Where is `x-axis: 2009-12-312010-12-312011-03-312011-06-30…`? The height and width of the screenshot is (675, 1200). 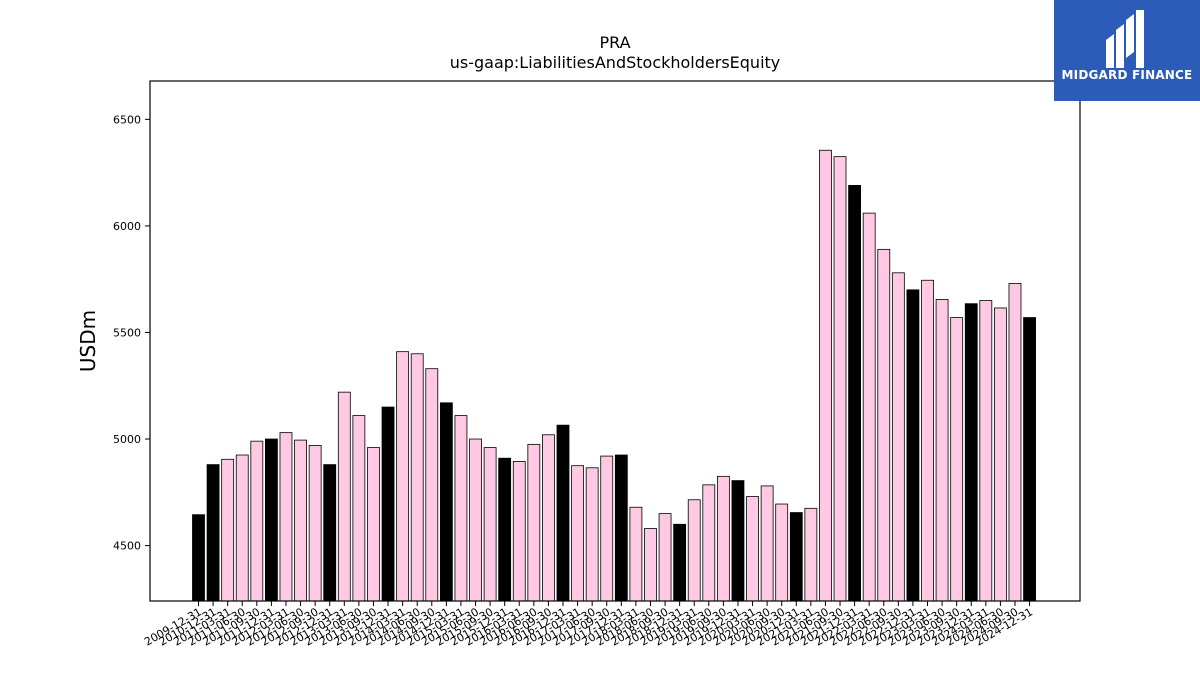
x-axis: 2009-12-312010-12-312011-03-312011-06-30… is located at coordinates (588, 625).